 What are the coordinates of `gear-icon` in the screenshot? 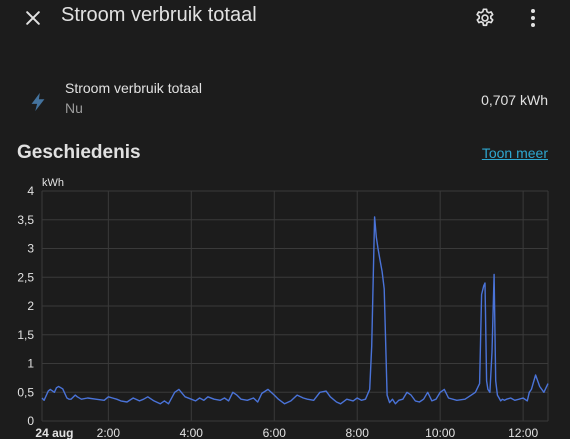 It's located at (485, 17).